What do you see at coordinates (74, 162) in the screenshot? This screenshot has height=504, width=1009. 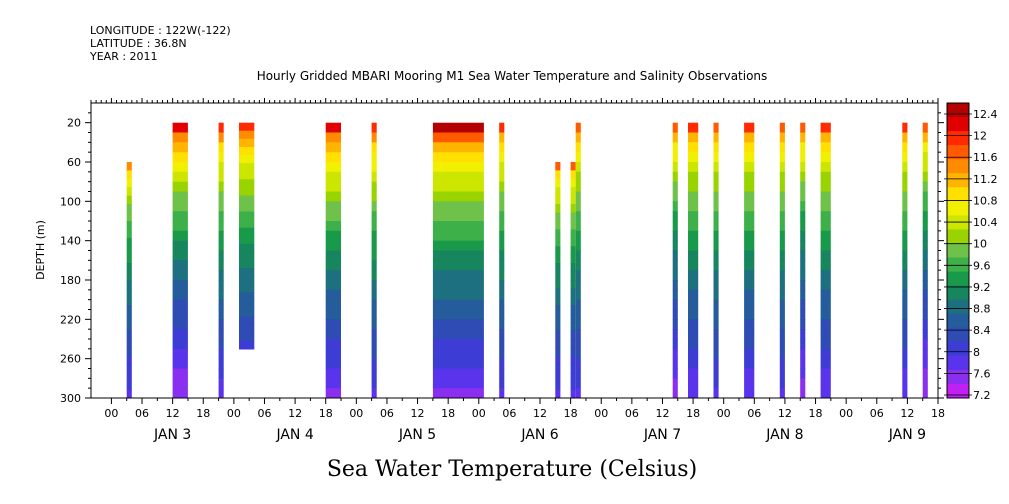 I see `y-tick-label: 60` at bounding box center [74, 162].